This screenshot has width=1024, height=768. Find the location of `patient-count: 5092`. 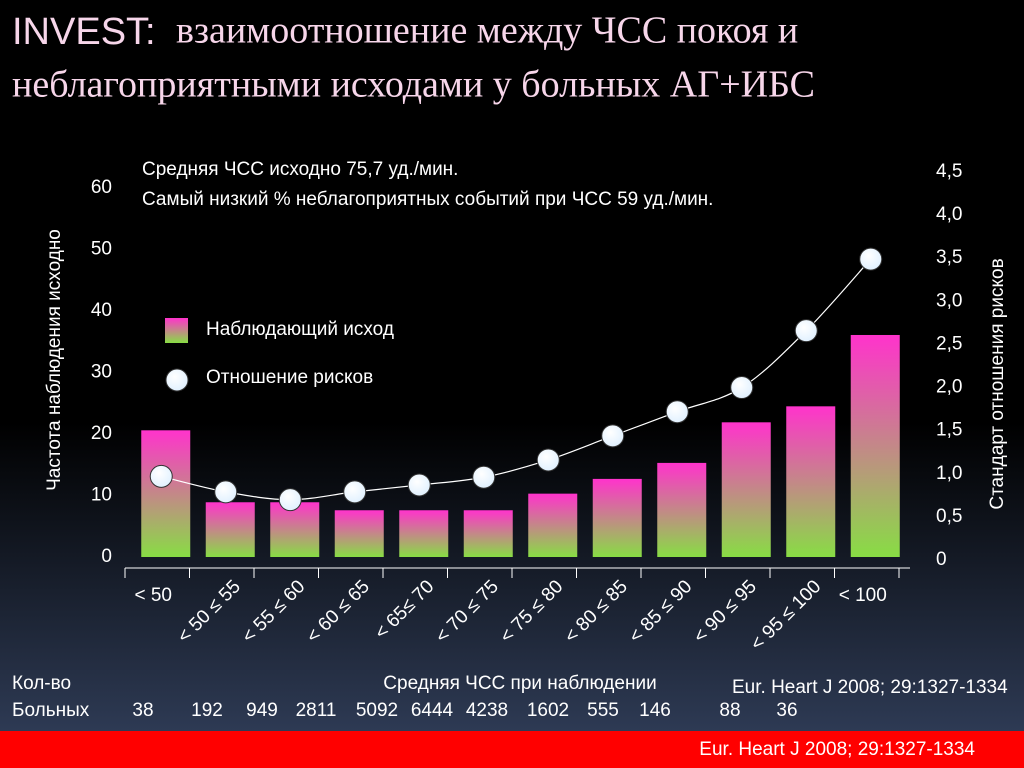

patient-count: 5092 is located at coordinates (377, 710).